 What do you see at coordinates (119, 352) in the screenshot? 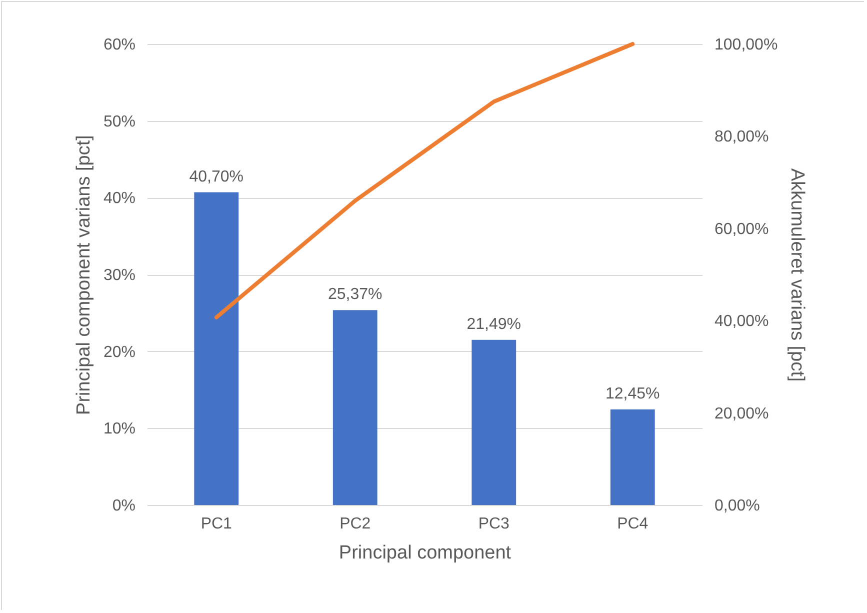
I see `y-tick-label: 20%` at bounding box center [119, 352].